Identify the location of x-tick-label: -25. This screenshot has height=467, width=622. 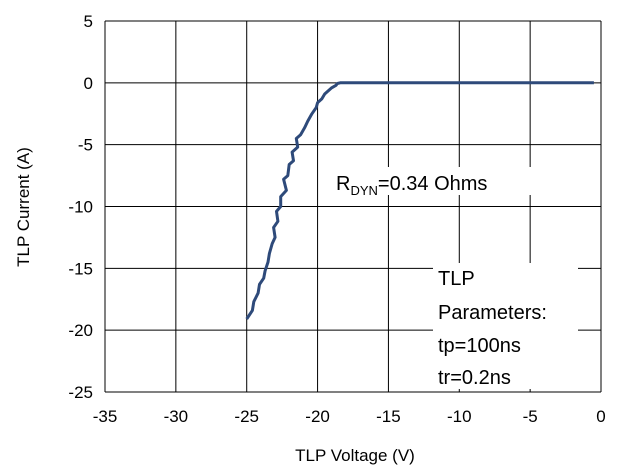
(246, 416).